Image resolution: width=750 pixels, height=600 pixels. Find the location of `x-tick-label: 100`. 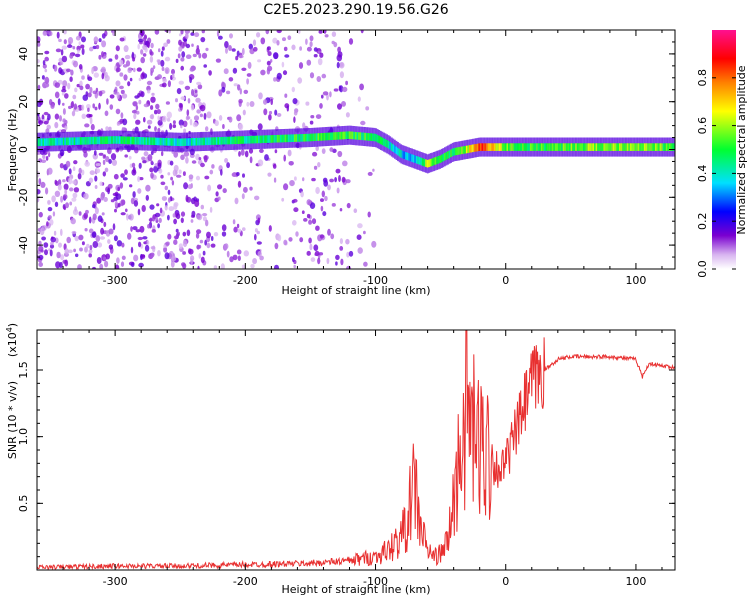

x-tick-label: 100 is located at coordinates (635, 581).